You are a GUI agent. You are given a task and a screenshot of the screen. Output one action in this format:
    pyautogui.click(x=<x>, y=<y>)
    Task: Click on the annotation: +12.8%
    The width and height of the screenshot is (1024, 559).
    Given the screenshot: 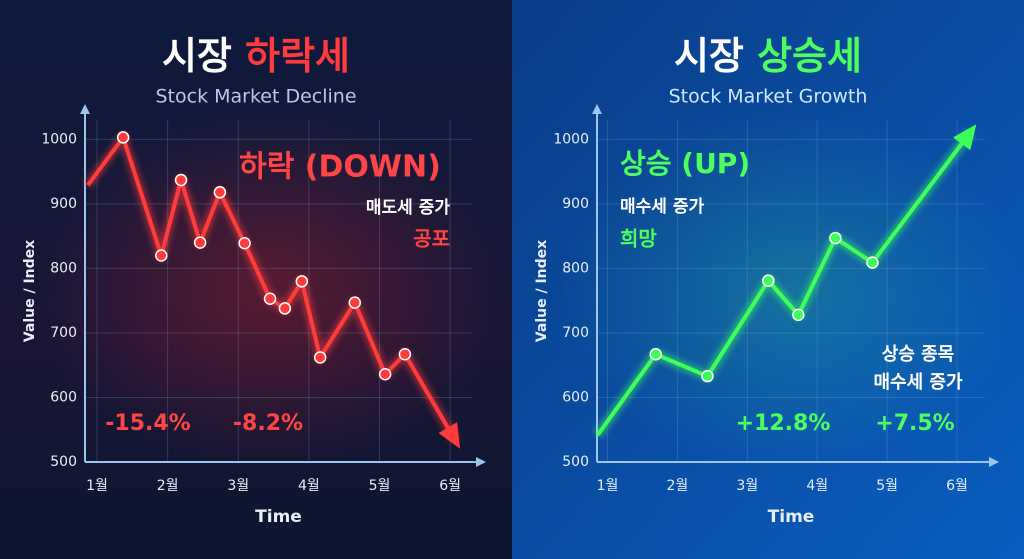 What is the action you would take?
    pyautogui.click(x=783, y=423)
    